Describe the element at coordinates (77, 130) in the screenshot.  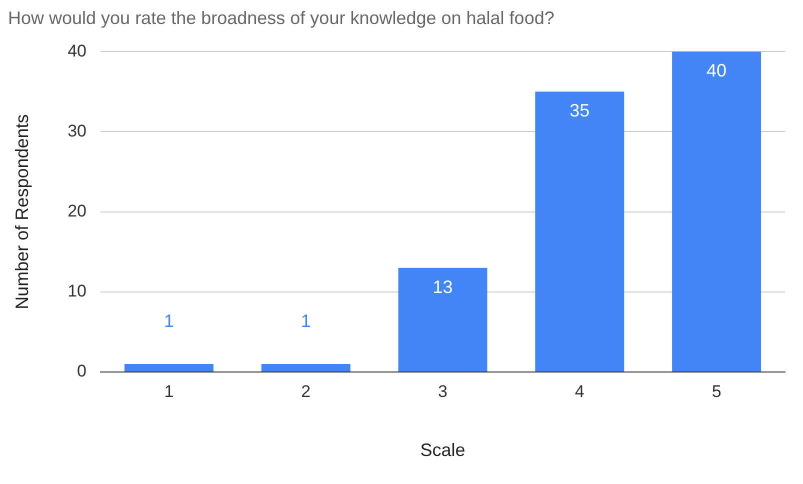
I see `y-tick-label: 30` at that location.